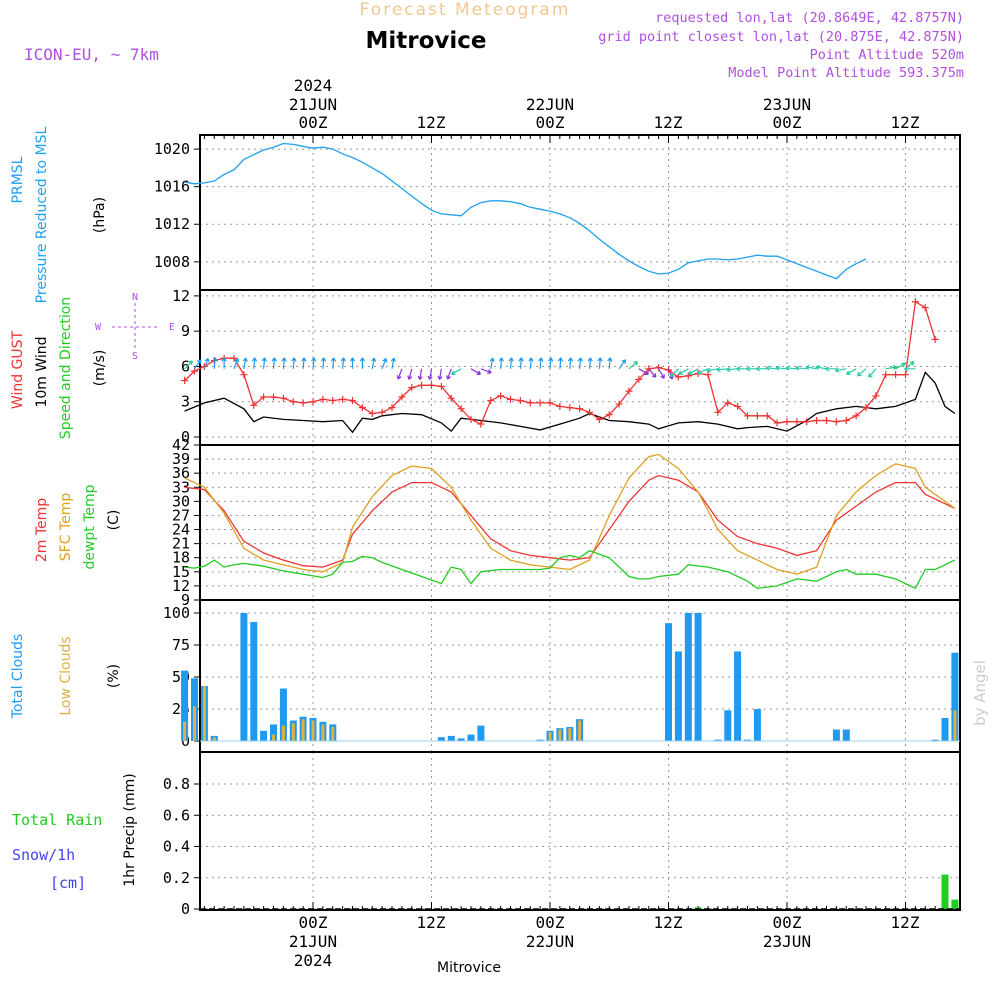  I want to click on sfc-temp-label: SFC Temp, so click(66, 527).